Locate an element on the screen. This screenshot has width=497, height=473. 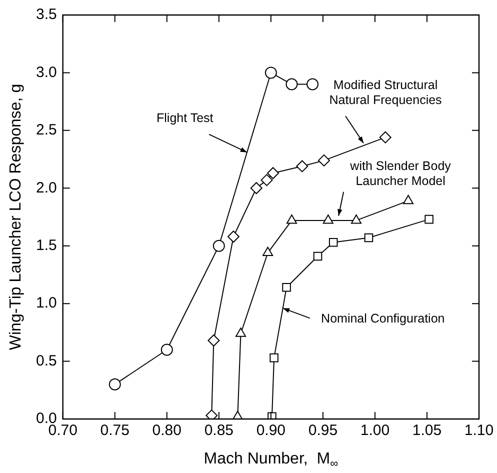
x-tick-label: 1.00 is located at coordinates (375, 431).